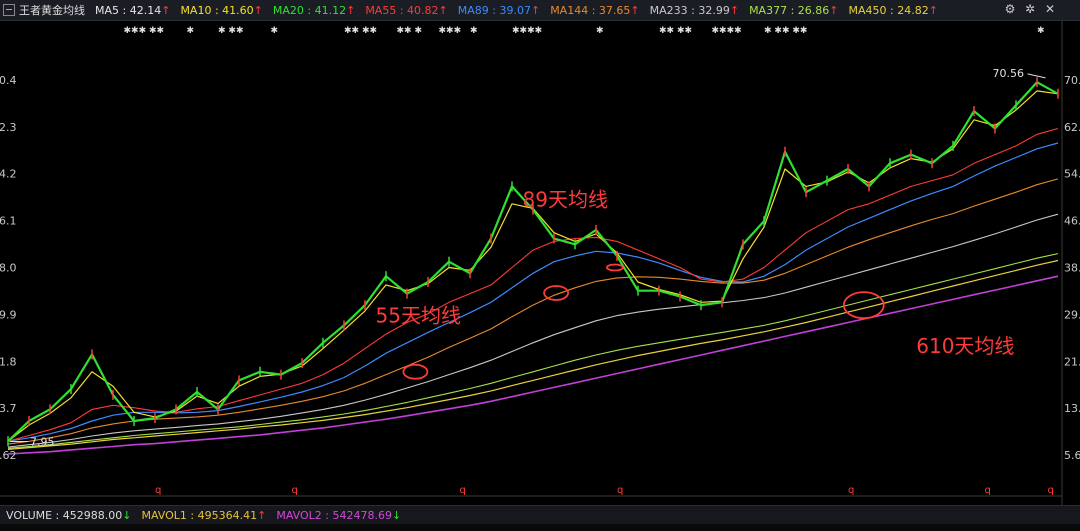 The height and width of the screenshot is (531, 1080). Describe the element at coordinates (694, 10) in the screenshot. I see `ma-readout-ma233: MA233 : 32.99↑` at that location.